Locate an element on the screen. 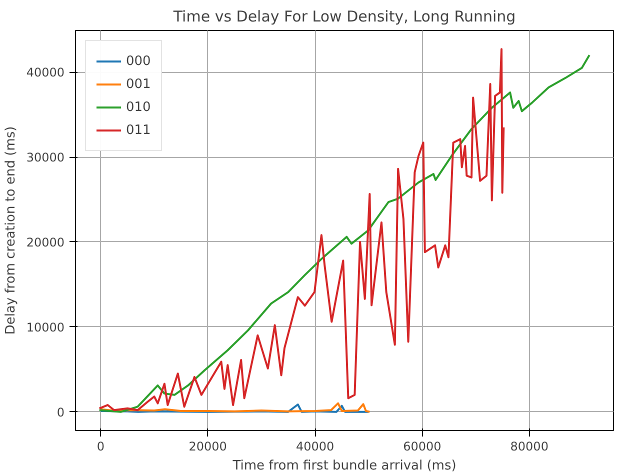  legend-label: 001 is located at coordinates (138, 84).